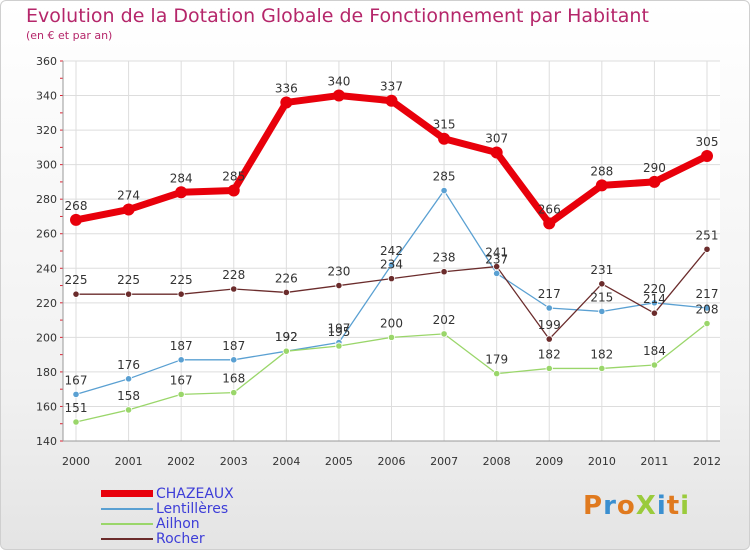 This screenshot has width=750, height=550. What do you see at coordinates (46, 372) in the screenshot?
I see `y-tick-label: 180` at bounding box center [46, 372].